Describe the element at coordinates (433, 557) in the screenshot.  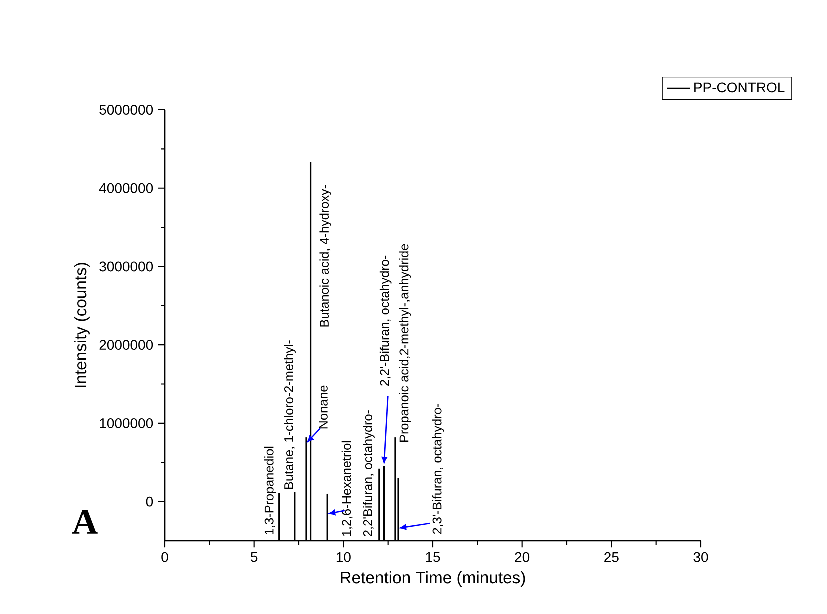
I see `x-tick-label: 15` at that location.